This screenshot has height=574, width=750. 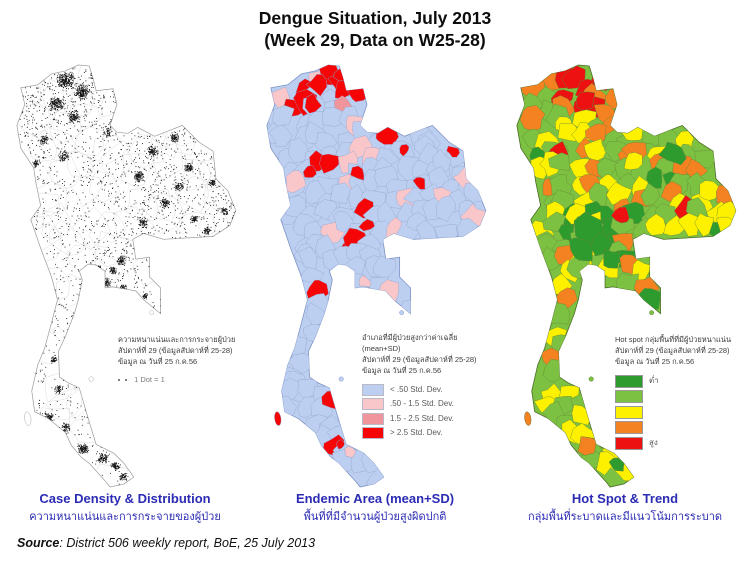 I want to click on caption-thai: พื้นที่ที่มีจำนวนผู้ป่วยสูงผิดปกติ, so click(x=375, y=517).